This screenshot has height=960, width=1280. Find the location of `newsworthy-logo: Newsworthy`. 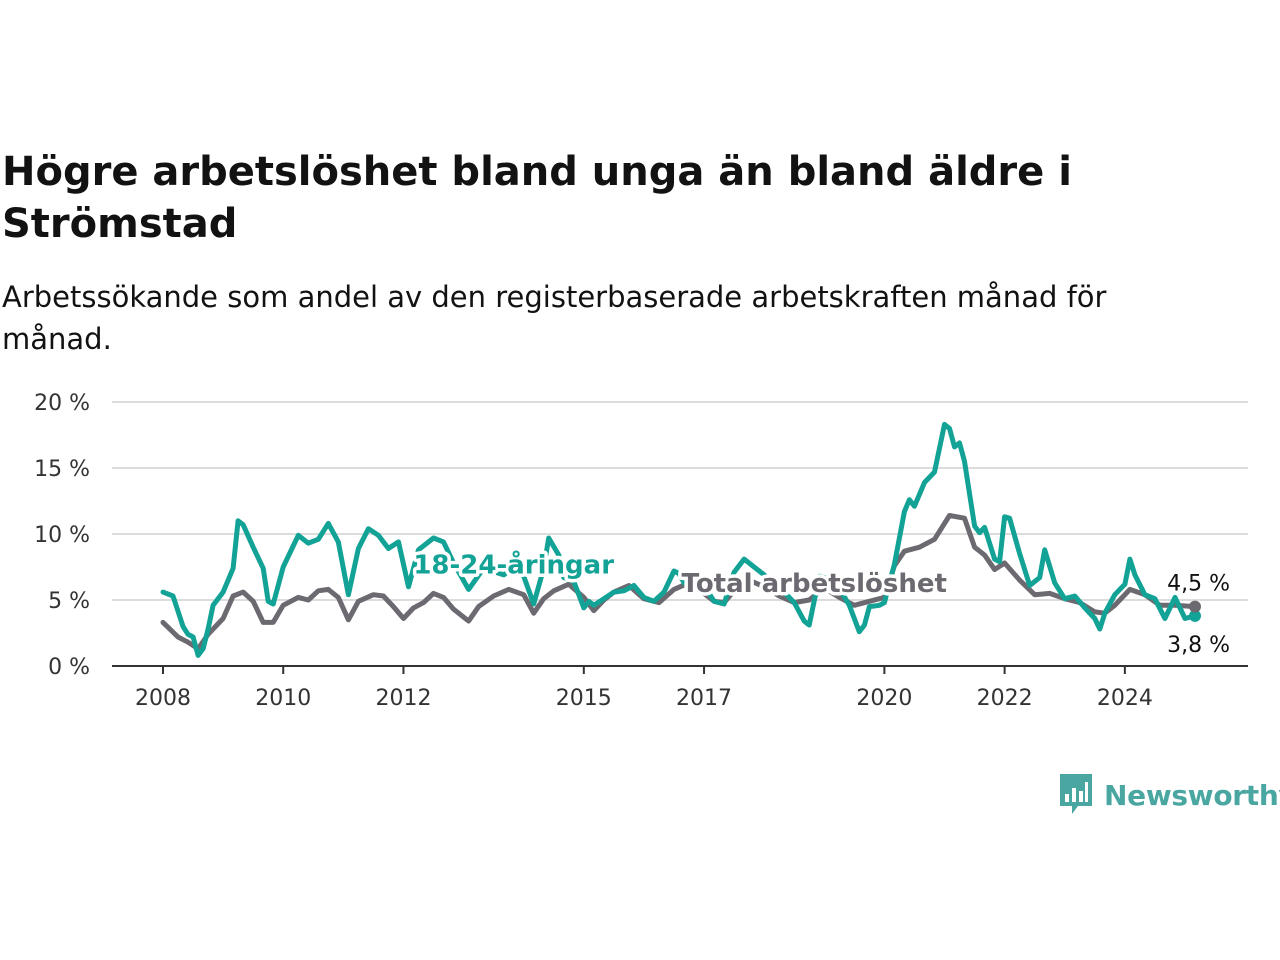

newsworthy-logo: Newsworthy is located at coordinates (1169, 795).